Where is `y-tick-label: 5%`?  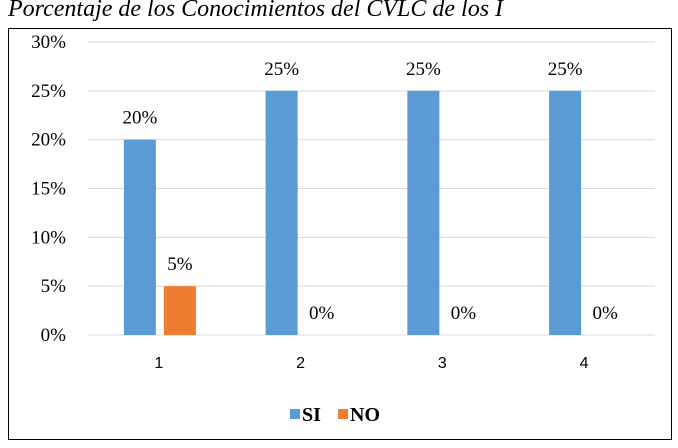
y-tick-label: 5% is located at coordinates (54, 286).